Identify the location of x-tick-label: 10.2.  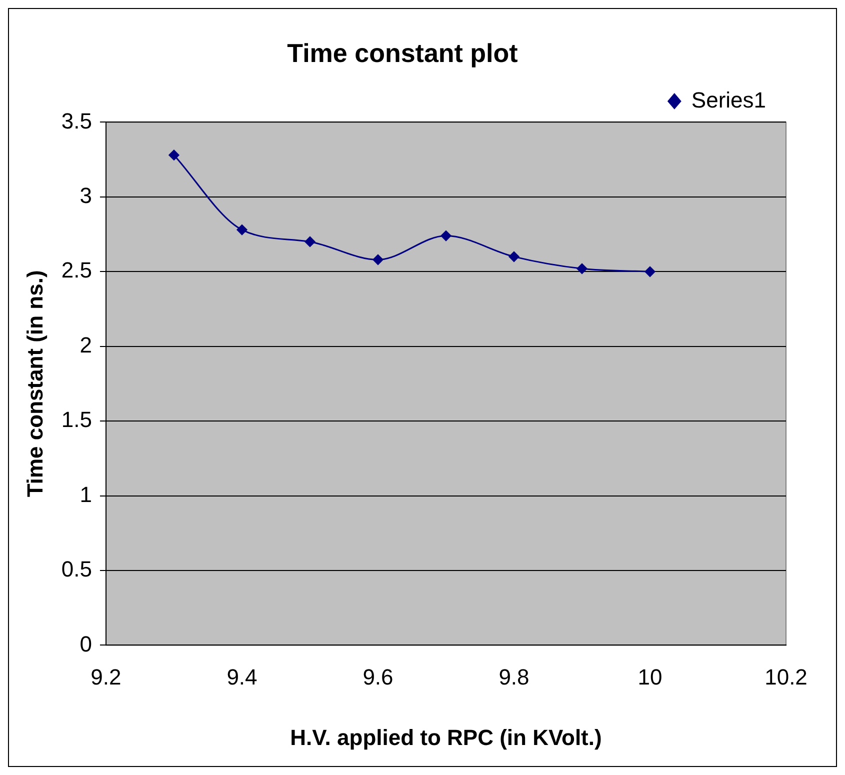
(786, 677).